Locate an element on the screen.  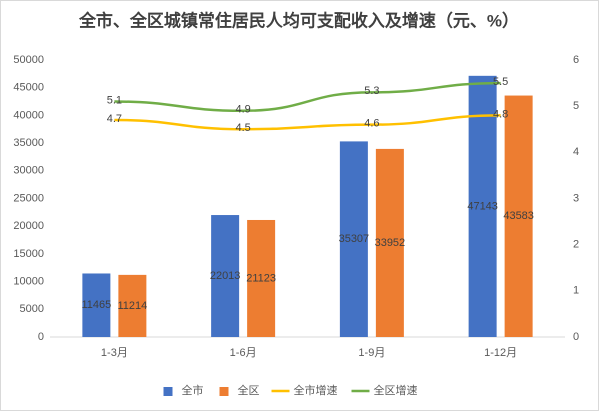
data-label: 43583 is located at coordinates (518, 216).